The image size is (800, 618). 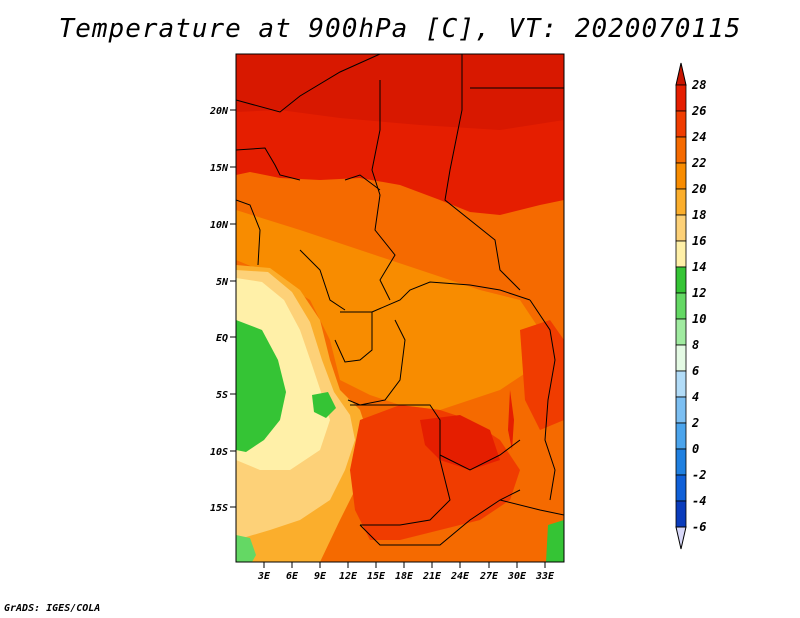 What do you see at coordinates (404, 576) in the screenshot?
I see `lon-label: 18E` at bounding box center [404, 576].